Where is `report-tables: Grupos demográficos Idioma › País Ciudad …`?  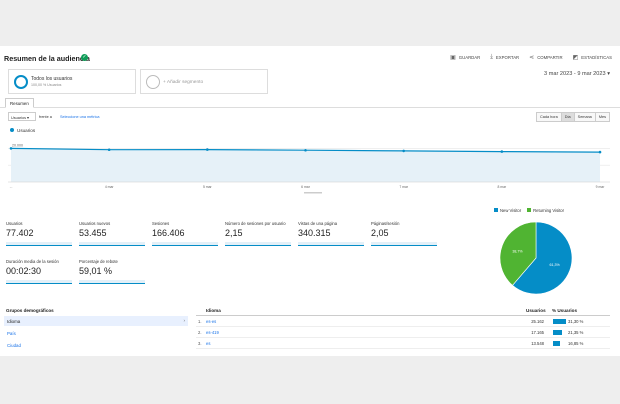
report-tables: Grupos demográficos Idioma › País Ciudad … is located at coordinates (310, 329).